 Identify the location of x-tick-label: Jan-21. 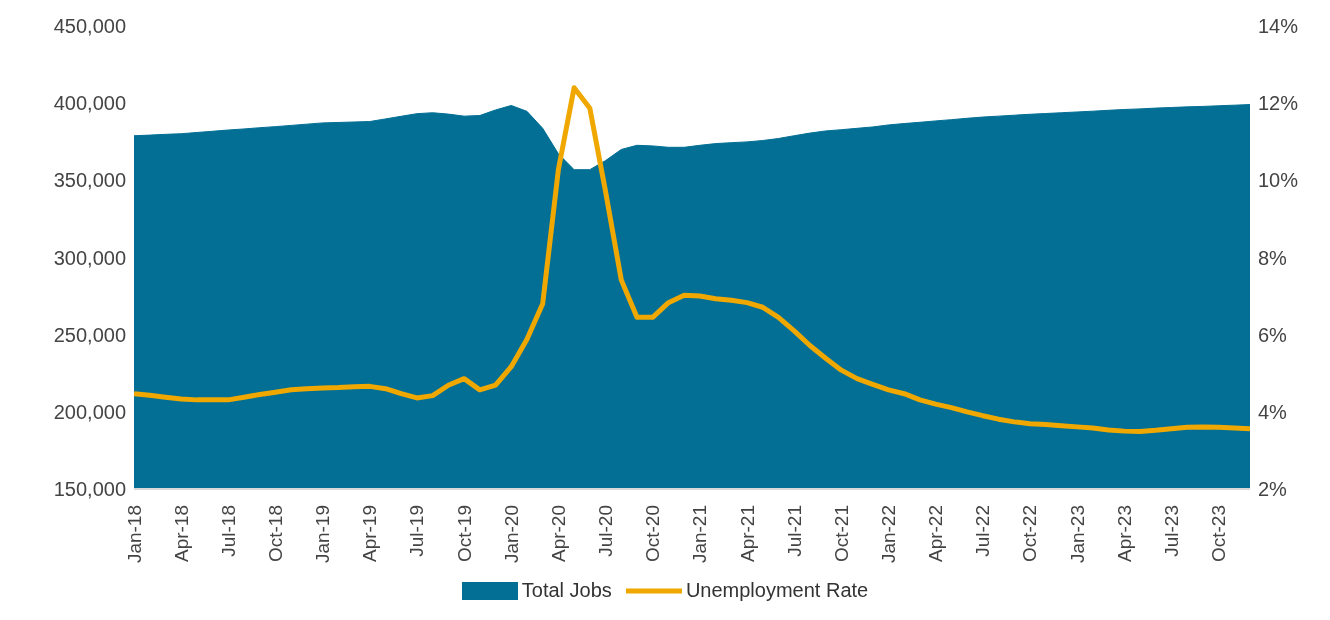
(700, 534).